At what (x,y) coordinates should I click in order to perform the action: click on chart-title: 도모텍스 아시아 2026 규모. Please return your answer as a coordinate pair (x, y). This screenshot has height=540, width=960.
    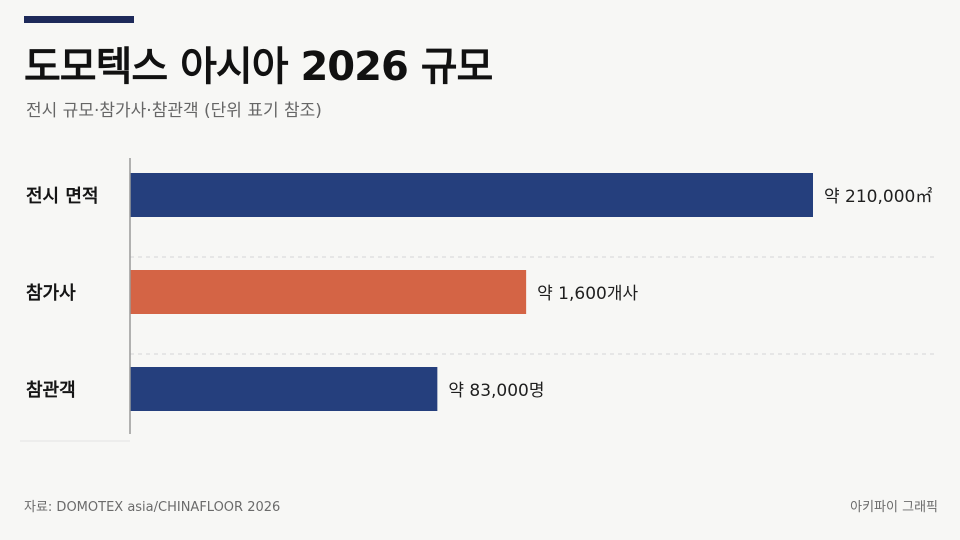
    Looking at the image, I should click on (258, 67).